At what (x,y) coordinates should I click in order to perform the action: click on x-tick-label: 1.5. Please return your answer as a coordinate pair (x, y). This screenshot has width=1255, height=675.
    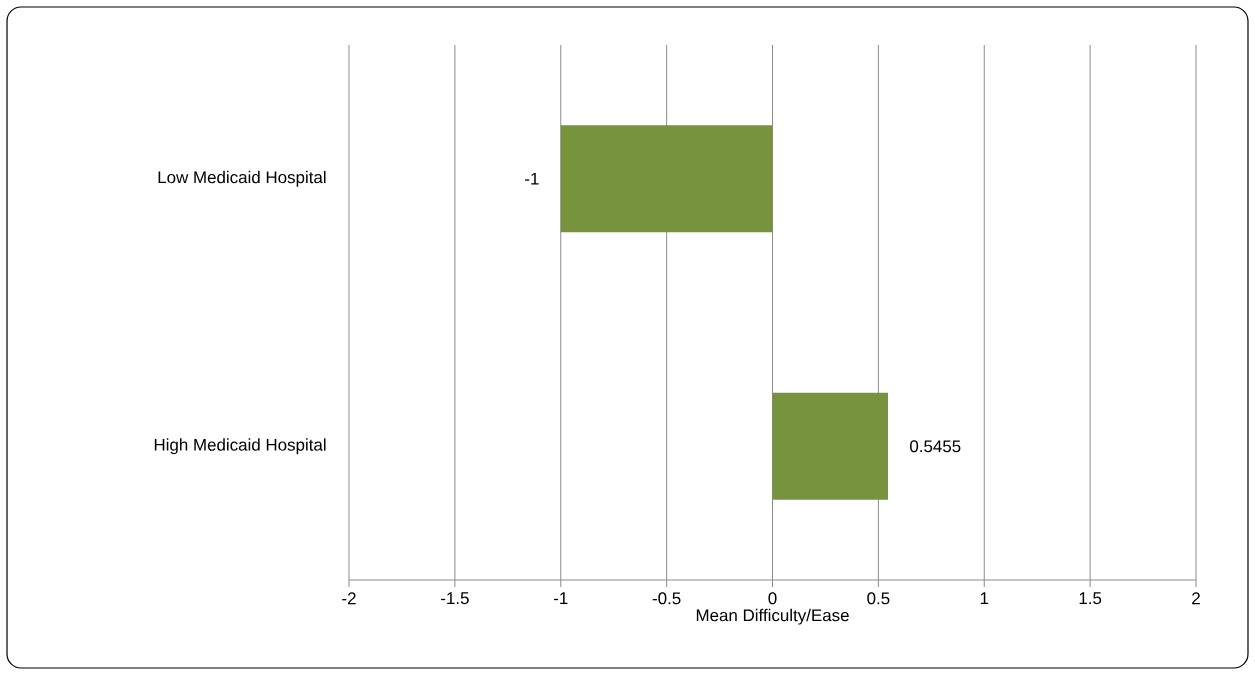
    Looking at the image, I should click on (1090, 598).